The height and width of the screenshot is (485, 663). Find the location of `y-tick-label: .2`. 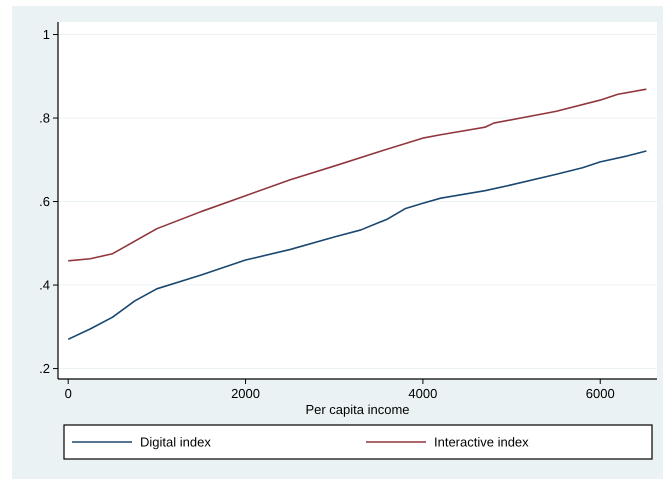

y-tick-label: .2 is located at coordinates (44, 368).